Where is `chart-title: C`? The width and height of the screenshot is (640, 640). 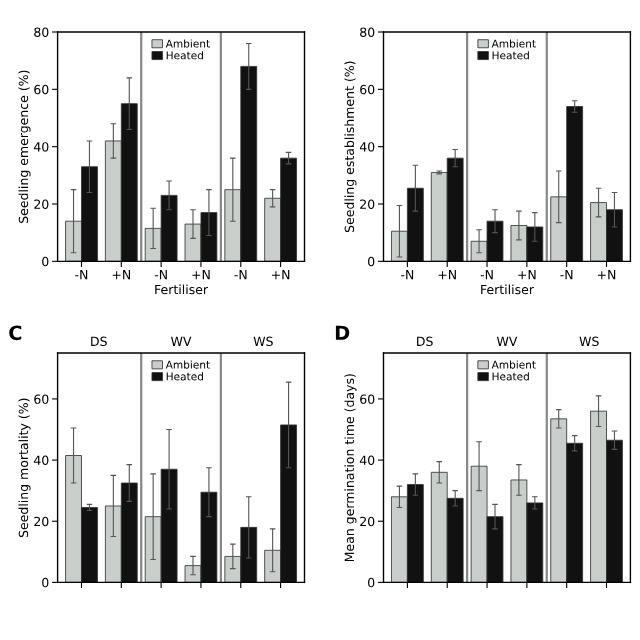 chart-title: C is located at coordinates (15, 333).